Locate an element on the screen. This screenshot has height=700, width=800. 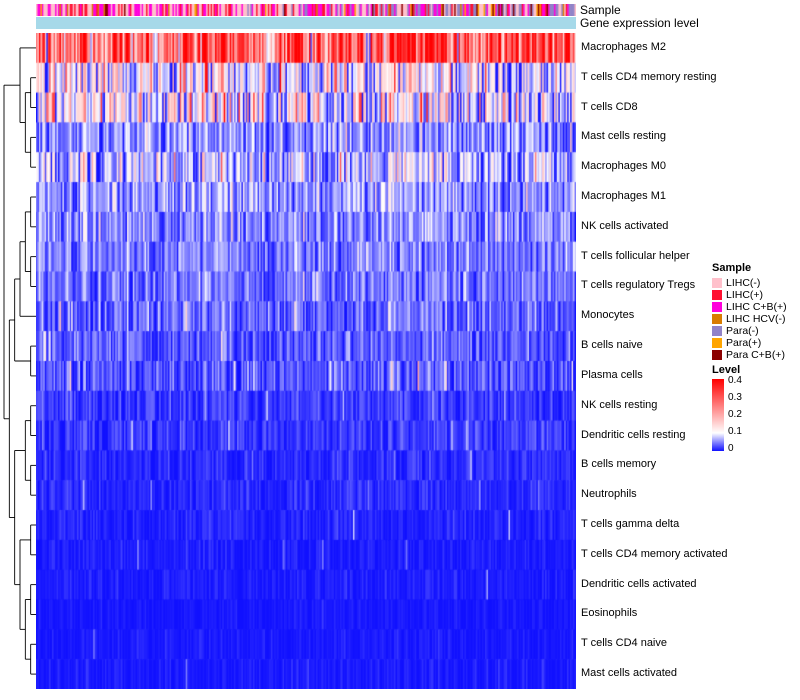
sample-annotation-label: Sample is located at coordinates (600, 10).